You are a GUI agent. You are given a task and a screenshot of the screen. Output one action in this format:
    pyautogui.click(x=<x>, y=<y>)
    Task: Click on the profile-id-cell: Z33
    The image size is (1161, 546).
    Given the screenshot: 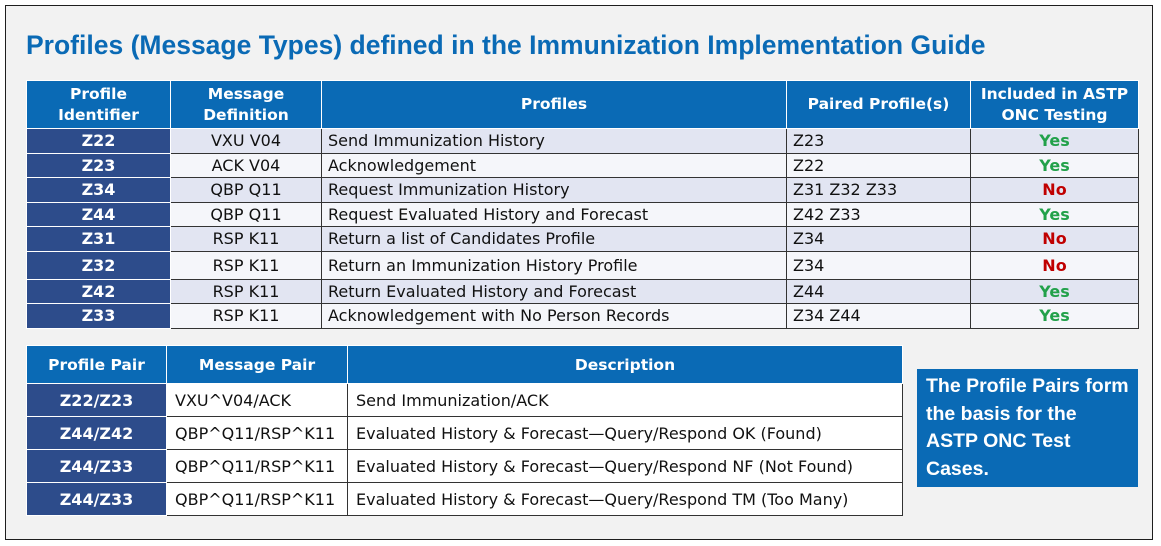 What is the action you would take?
    pyautogui.click(x=98, y=316)
    